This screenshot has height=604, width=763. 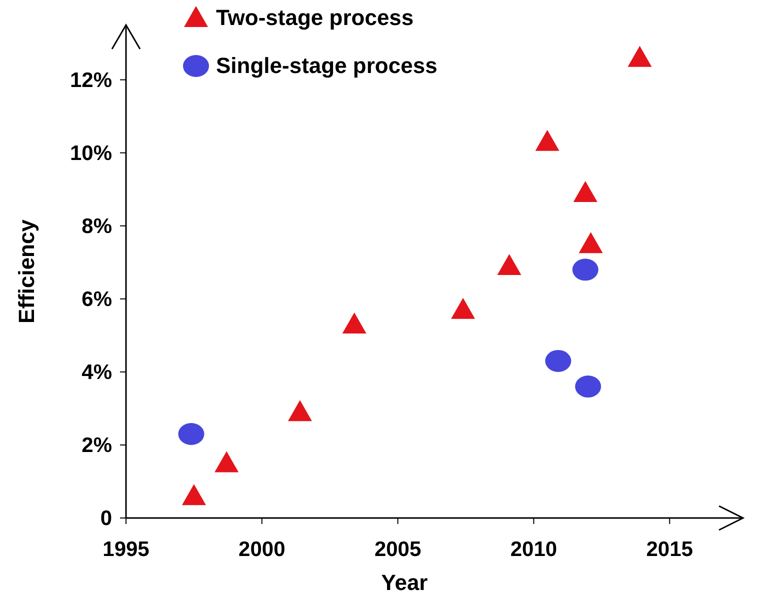 What do you see at coordinates (404, 582) in the screenshot?
I see `x-axis-title: Year` at bounding box center [404, 582].